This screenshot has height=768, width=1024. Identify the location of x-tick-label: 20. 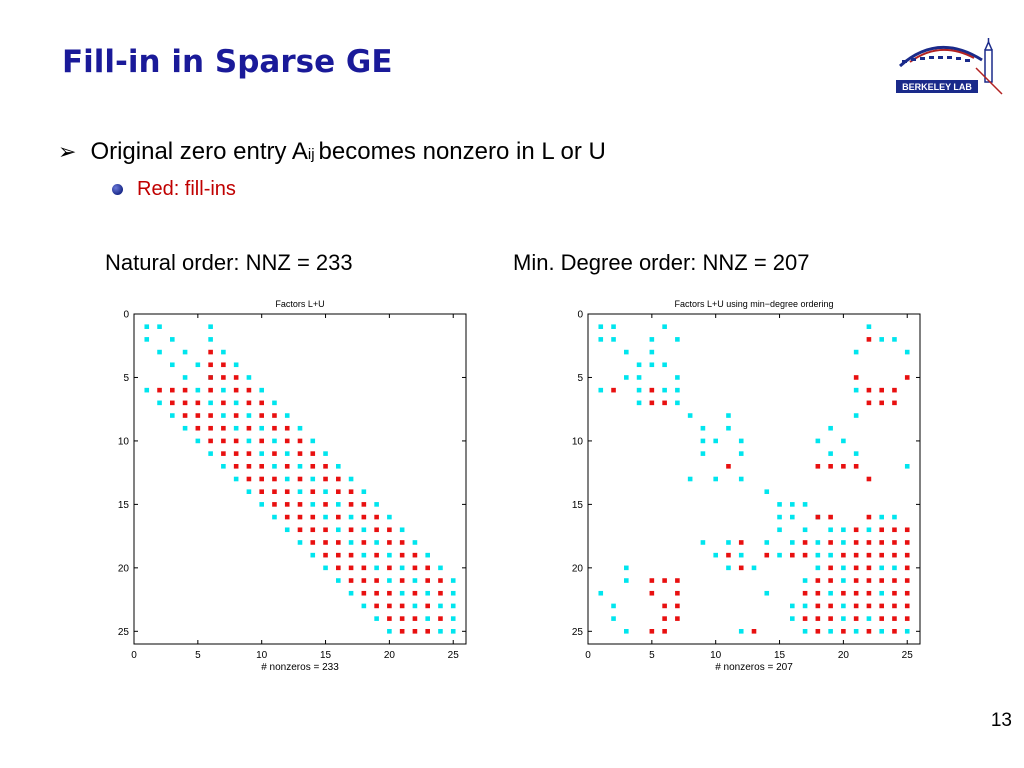
(390, 655).